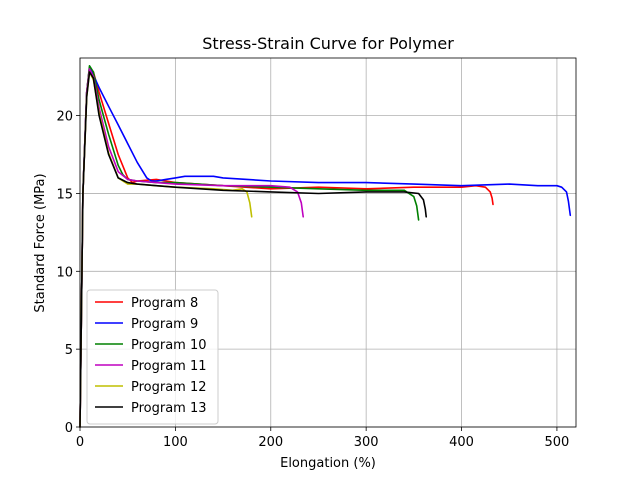 The image size is (640, 480). I want to click on x-tick-label: 500, so click(557, 442).